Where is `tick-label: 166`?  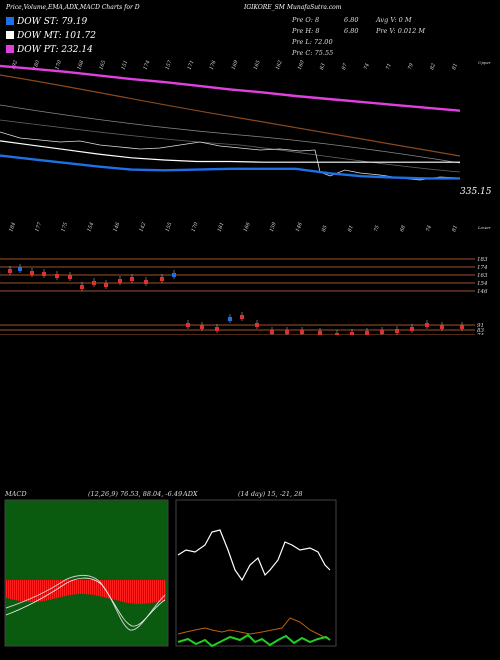 tick-label: 166 is located at coordinates (247, 227).